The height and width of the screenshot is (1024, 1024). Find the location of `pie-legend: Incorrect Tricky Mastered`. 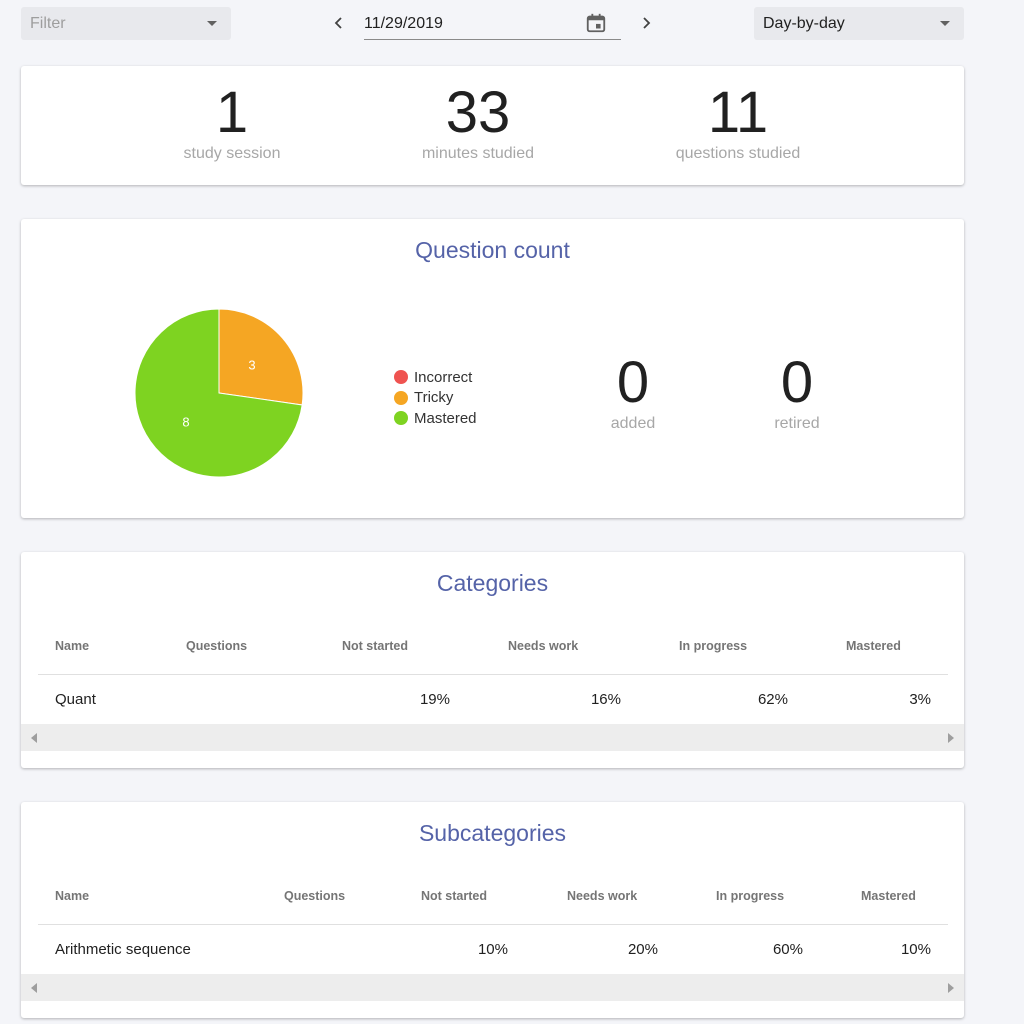

pie-legend: Incorrect Tricky Mastered is located at coordinates (435, 398).